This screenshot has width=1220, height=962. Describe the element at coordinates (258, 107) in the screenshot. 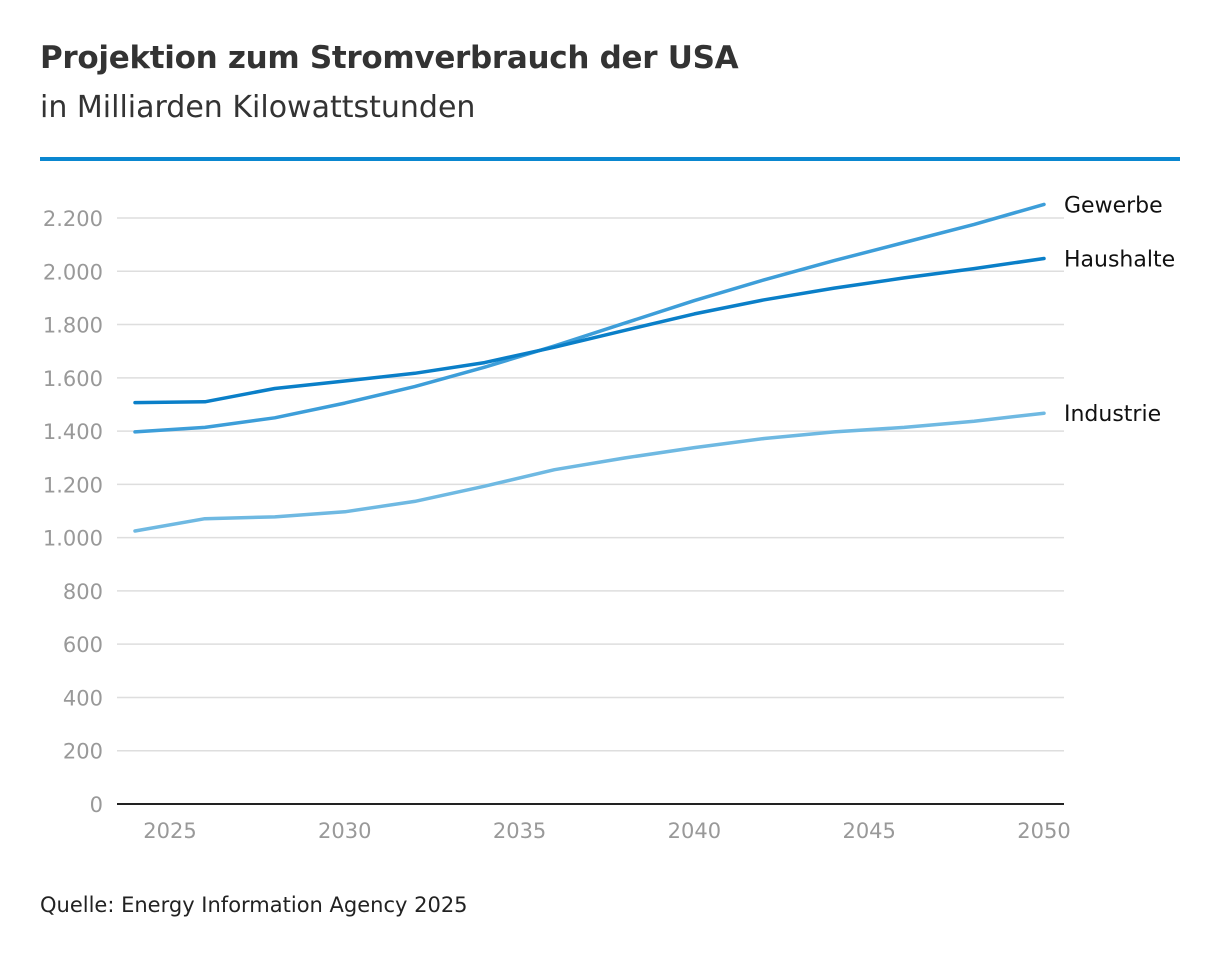

I see `chart-subtitle: in Milliarden Kilowattstunden` at that location.